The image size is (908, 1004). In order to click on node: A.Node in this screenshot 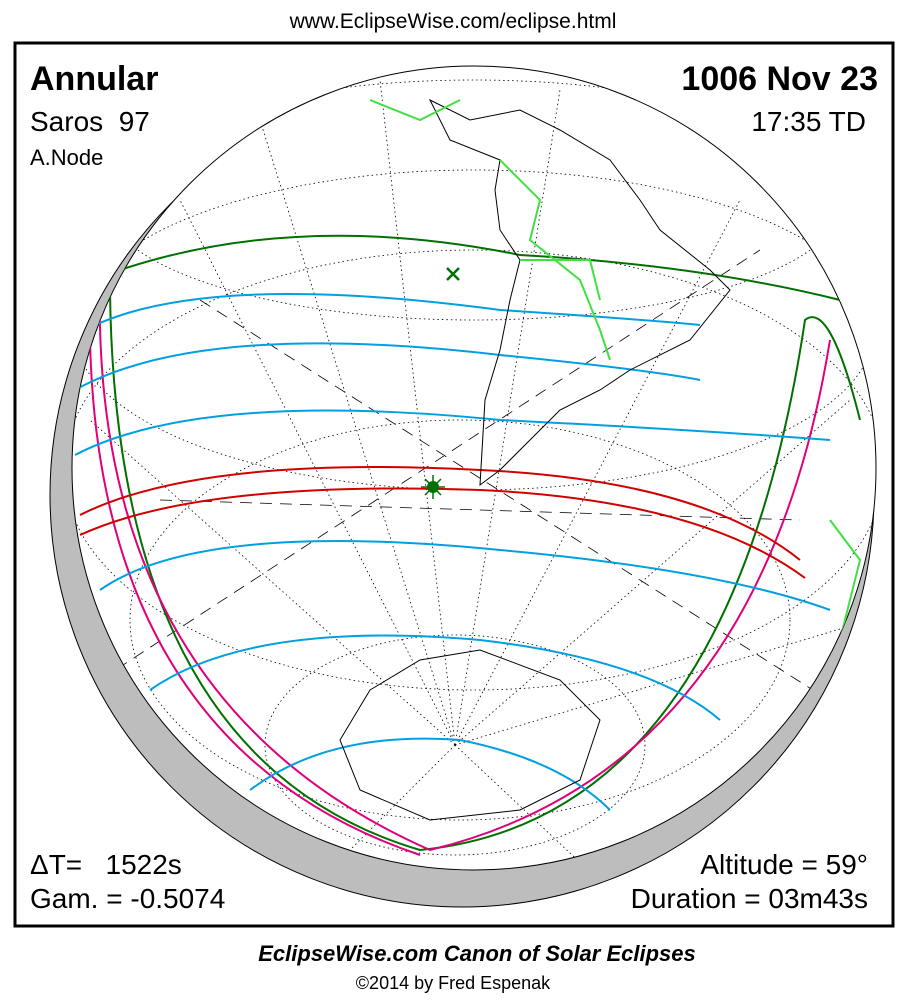, I will do `click(66, 157)`.